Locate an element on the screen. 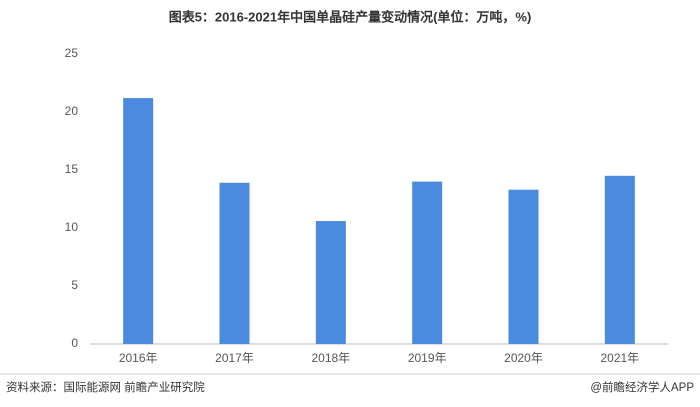  x-tick-label: 2020年 is located at coordinates (523, 358).